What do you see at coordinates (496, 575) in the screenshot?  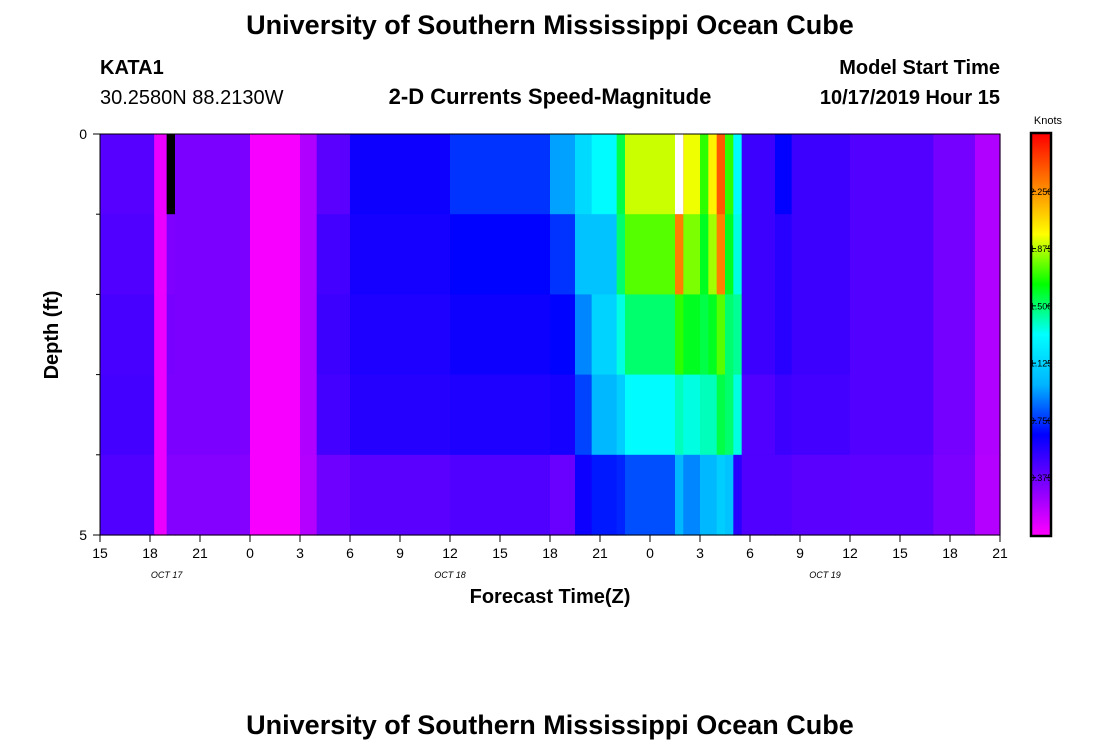 I see `date-labels: OCT 17 OCT 18 OCT 19` at bounding box center [496, 575].